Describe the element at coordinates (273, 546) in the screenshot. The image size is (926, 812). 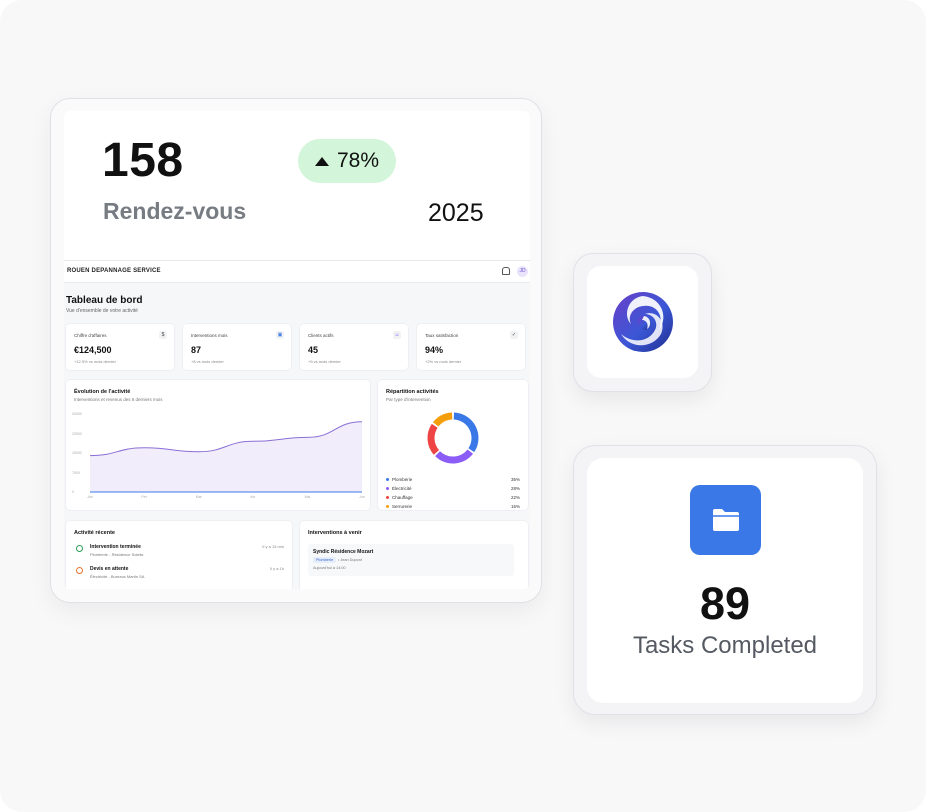
I see `activity-time: Il y a 15 min` at that location.